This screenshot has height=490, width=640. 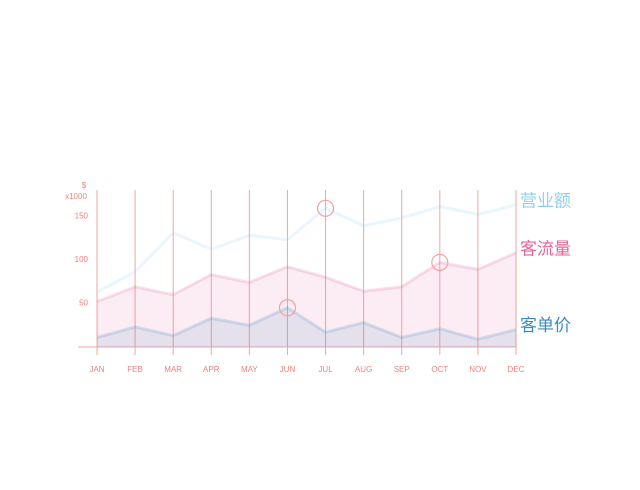 I want to click on y-tick-label: 50, so click(x=83, y=302).